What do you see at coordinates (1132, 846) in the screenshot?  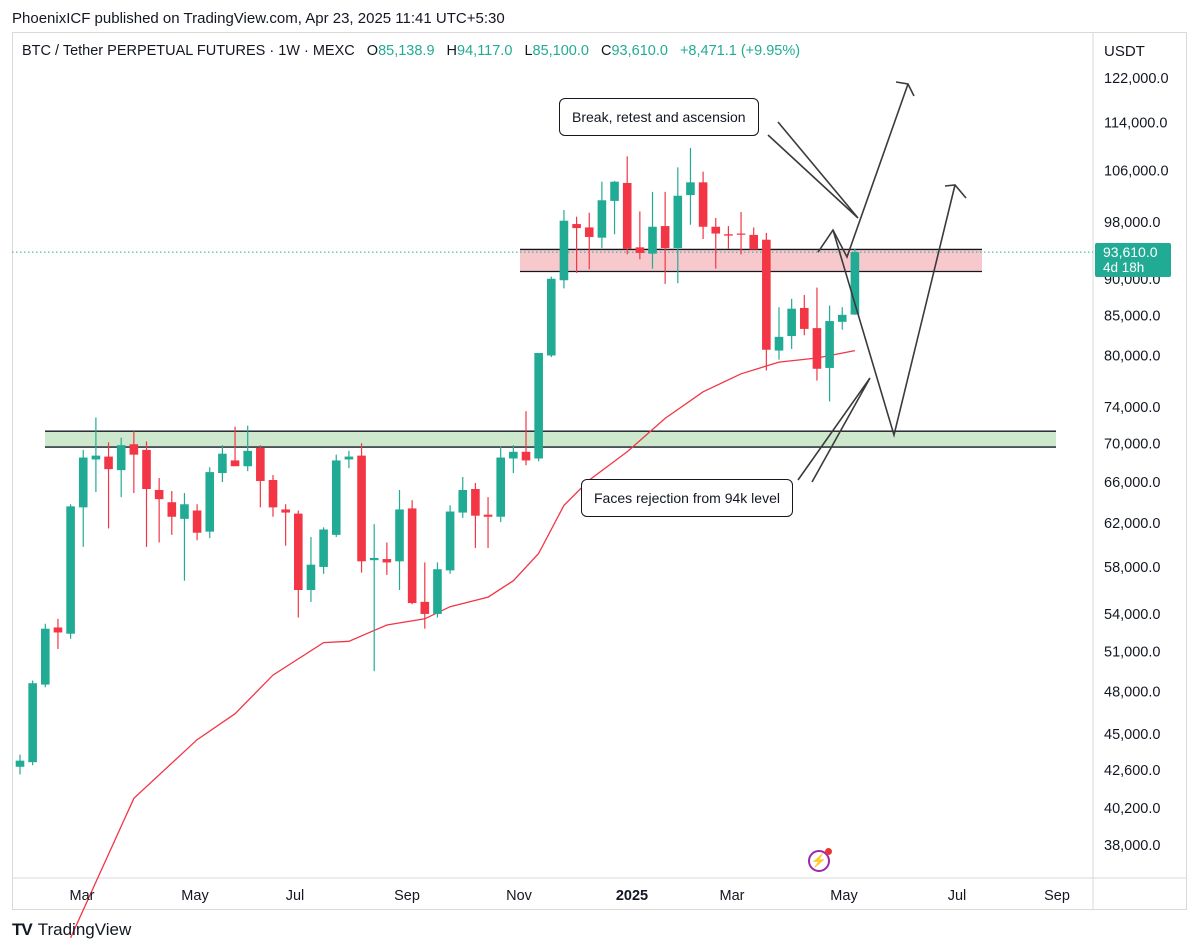 I see `price-axis-label: 38,000.0` at bounding box center [1132, 846].